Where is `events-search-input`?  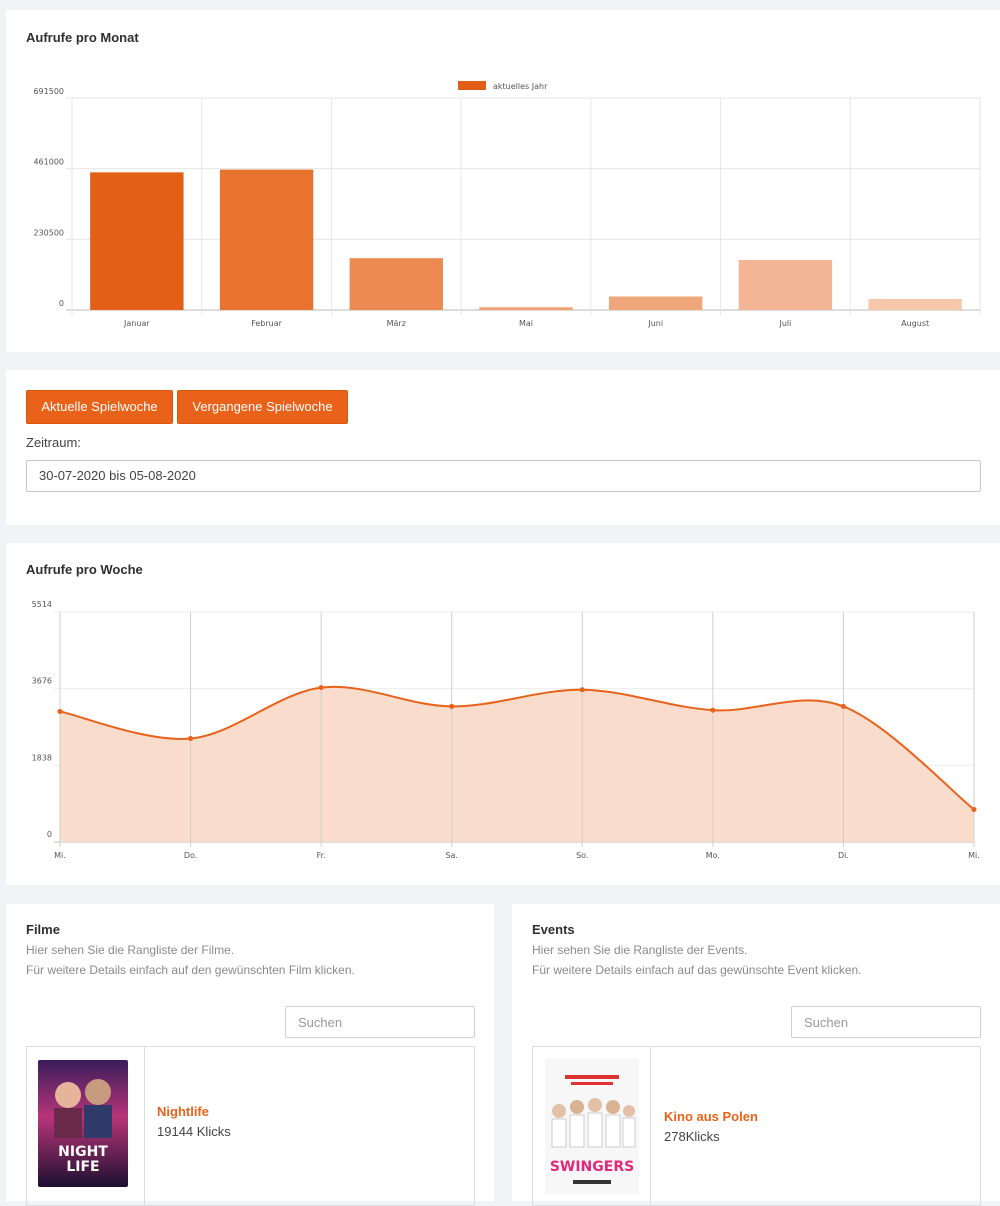
events-search-input is located at coordinates (886, 1022).